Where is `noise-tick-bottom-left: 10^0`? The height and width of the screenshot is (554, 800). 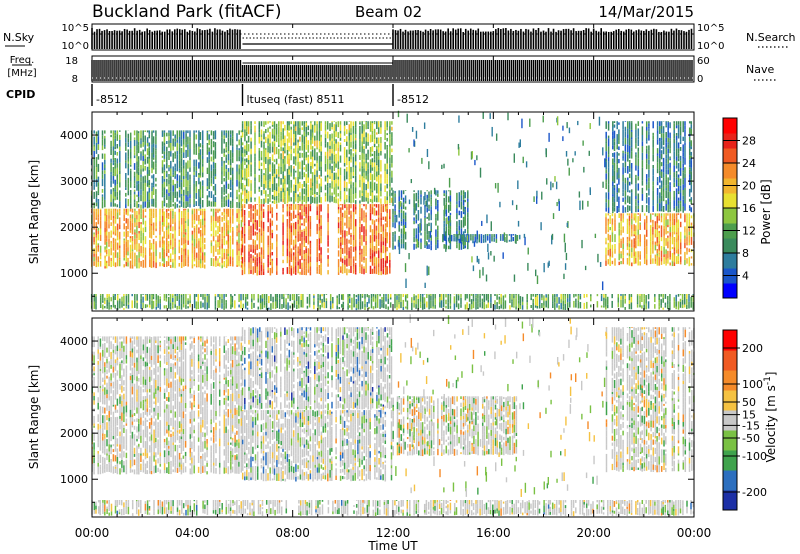 noise-tick-bottom-left: 10^0 is located at coordinates (75, 46).